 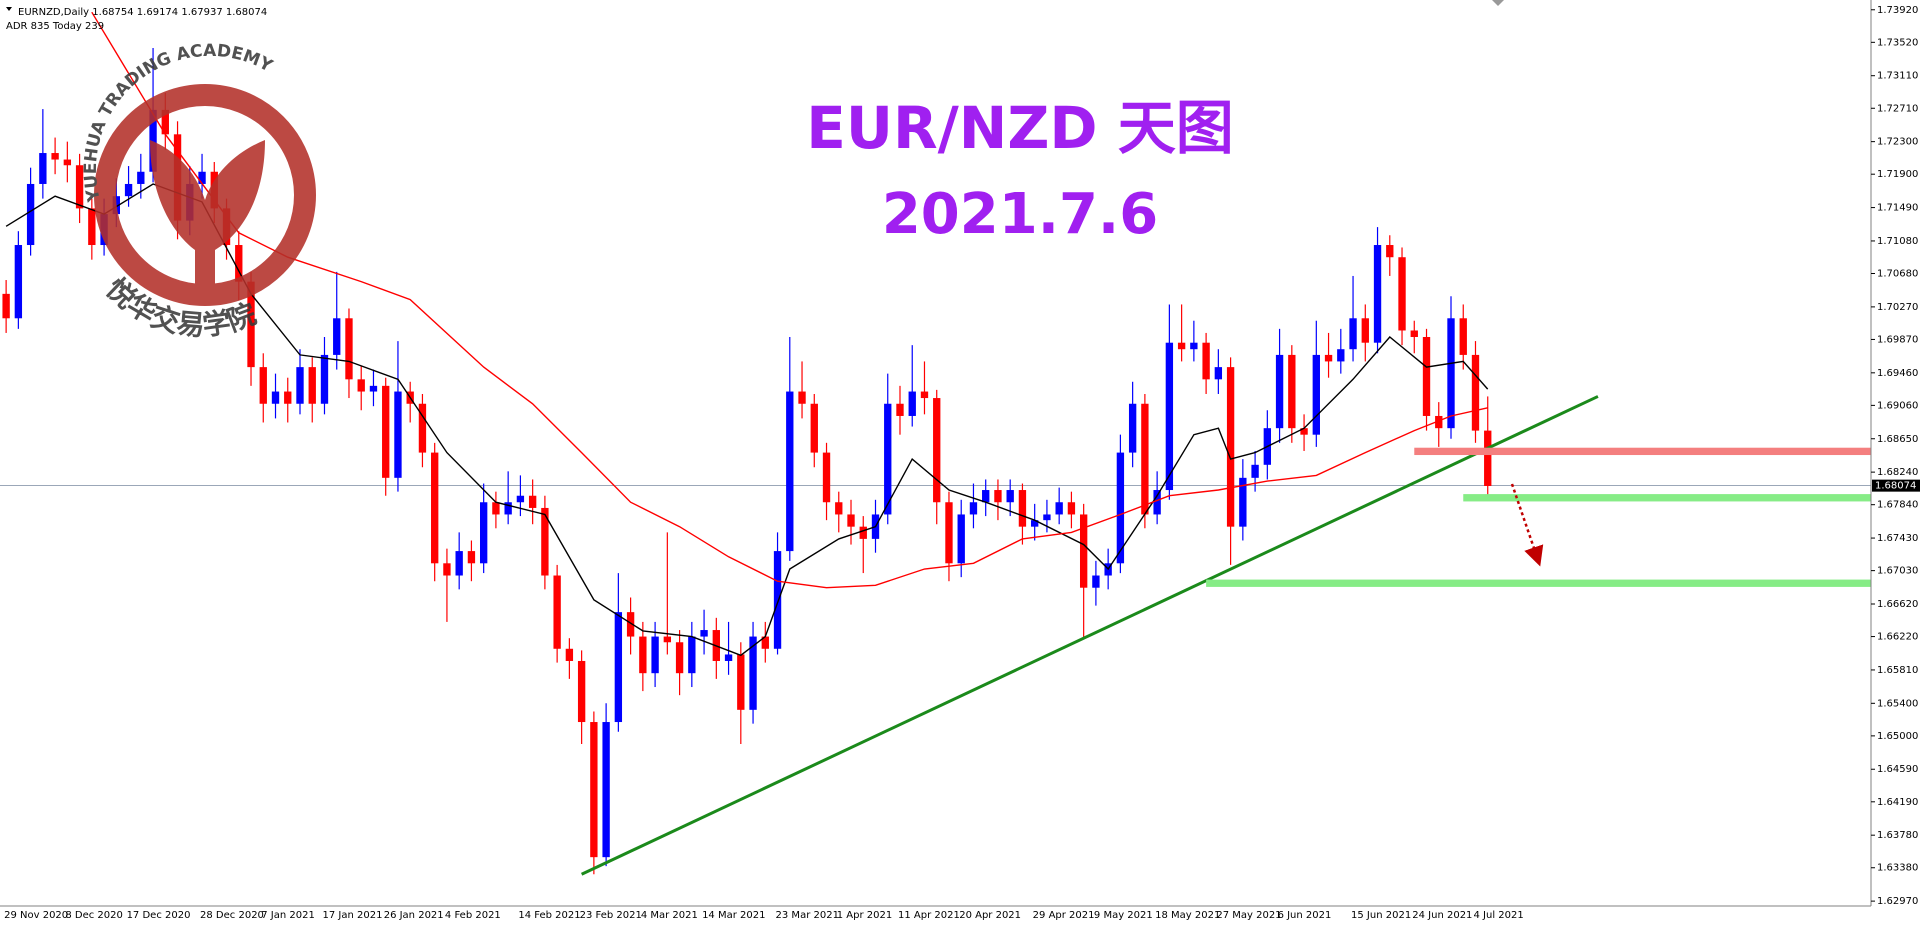 I want to click on x-tick-label: 20 Apr 2021, so click(x=990, y=915).